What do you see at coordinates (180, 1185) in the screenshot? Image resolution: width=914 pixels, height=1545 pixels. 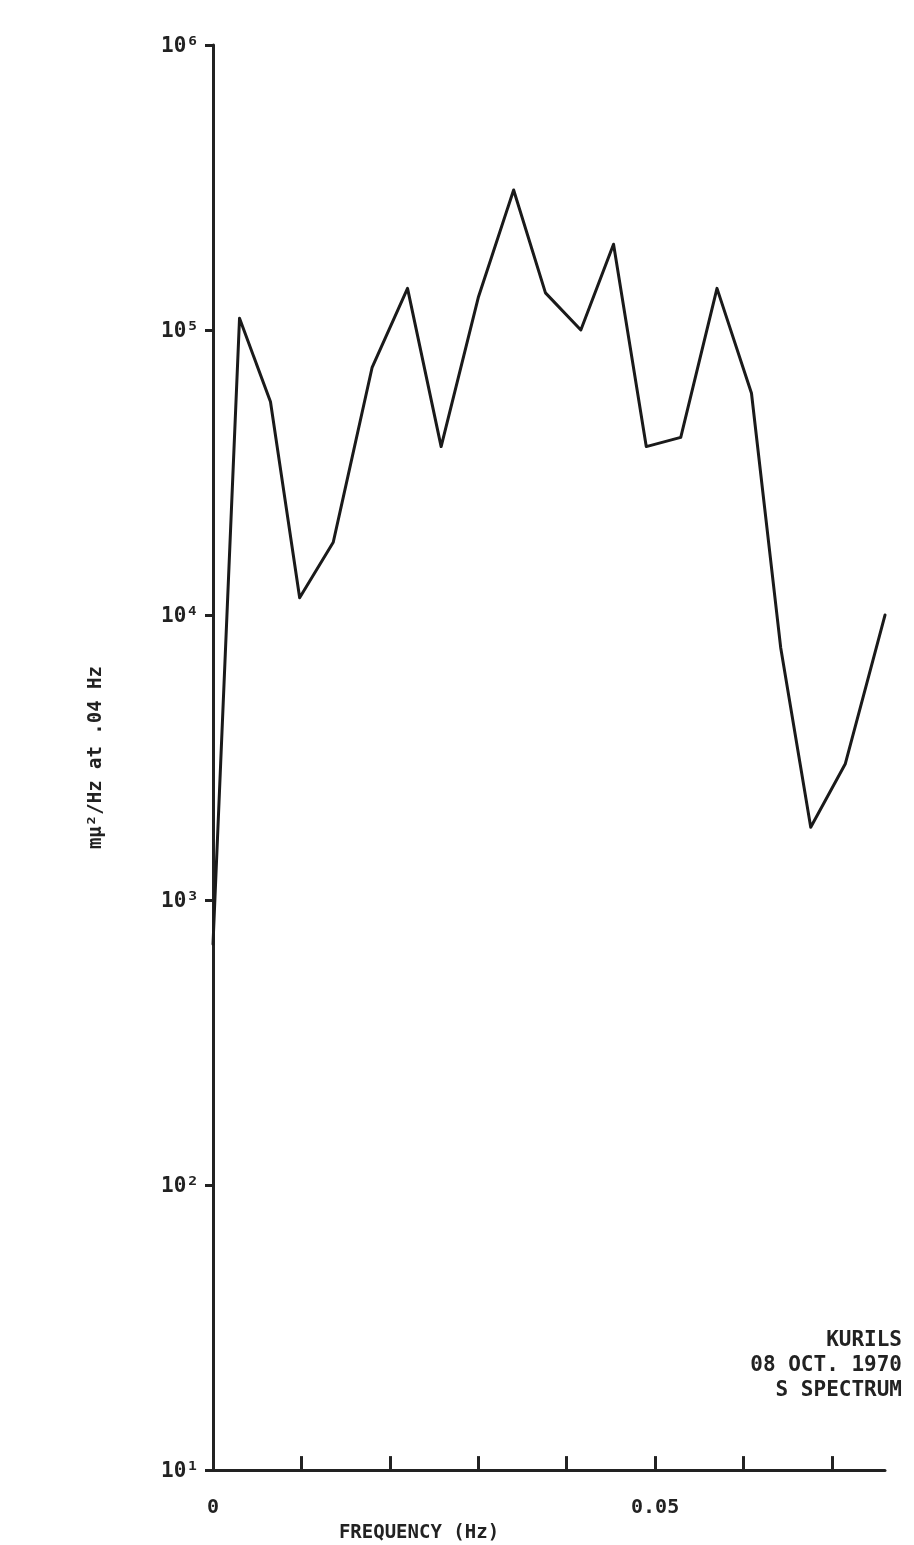 I see `y-tick-label: 10²` at bounding box center [180, 1185].